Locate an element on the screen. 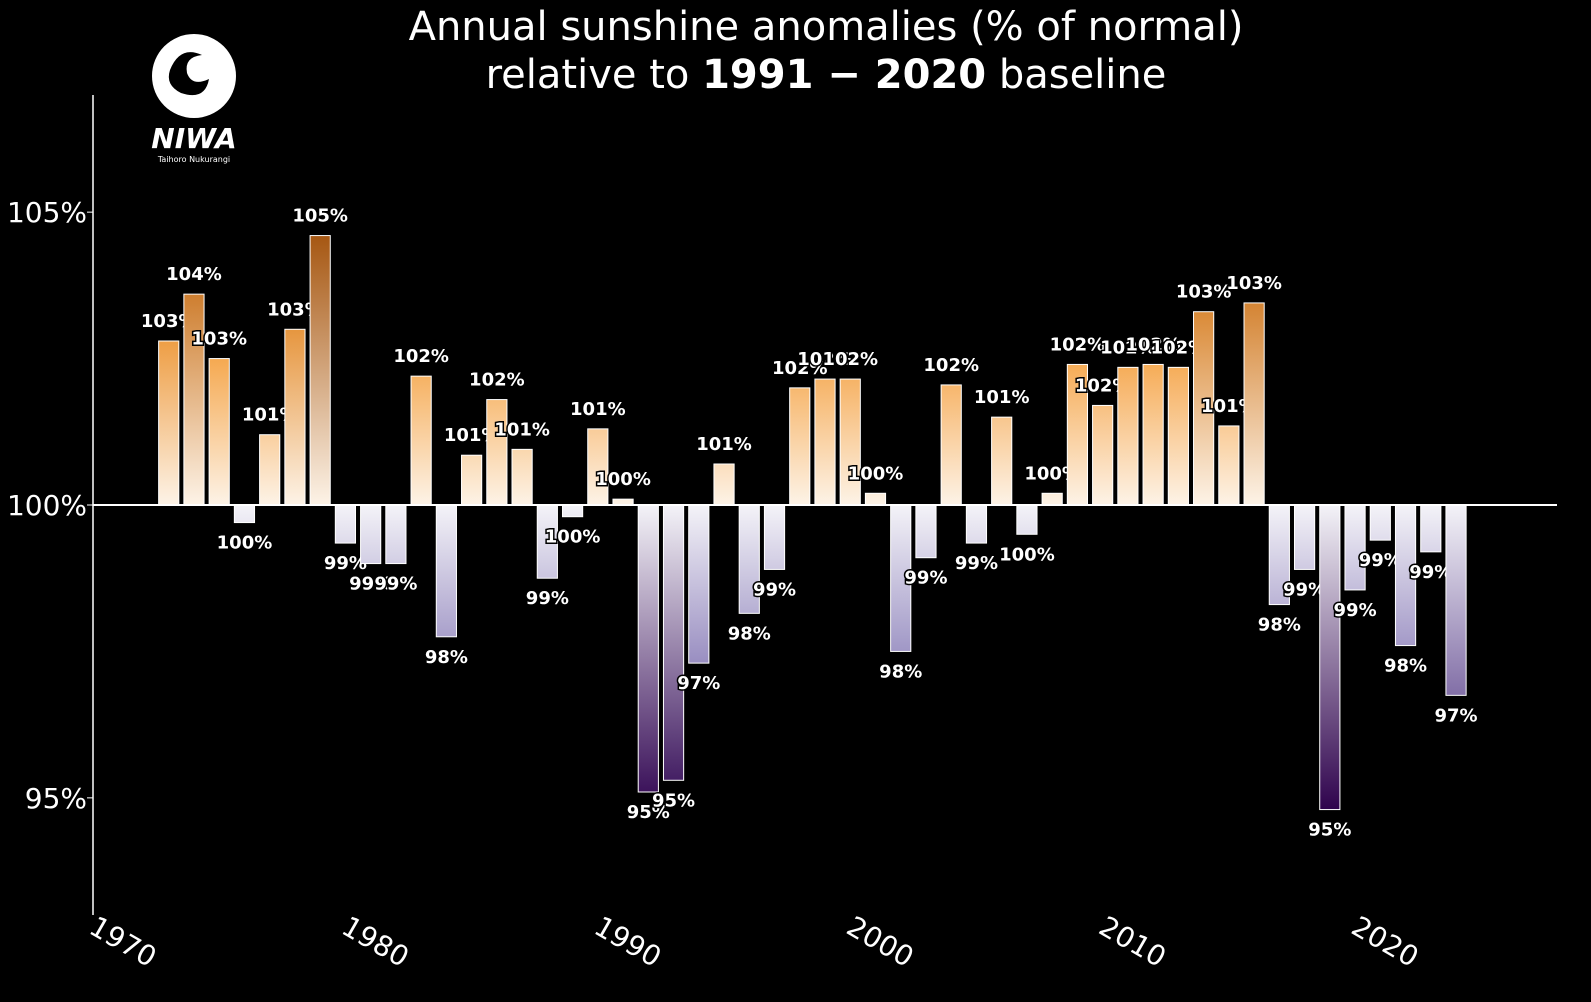 Image resolution: width=1591 pixels, height=1002 pixels. subtitle-end: baseline is located at coordinates (1083, 75).